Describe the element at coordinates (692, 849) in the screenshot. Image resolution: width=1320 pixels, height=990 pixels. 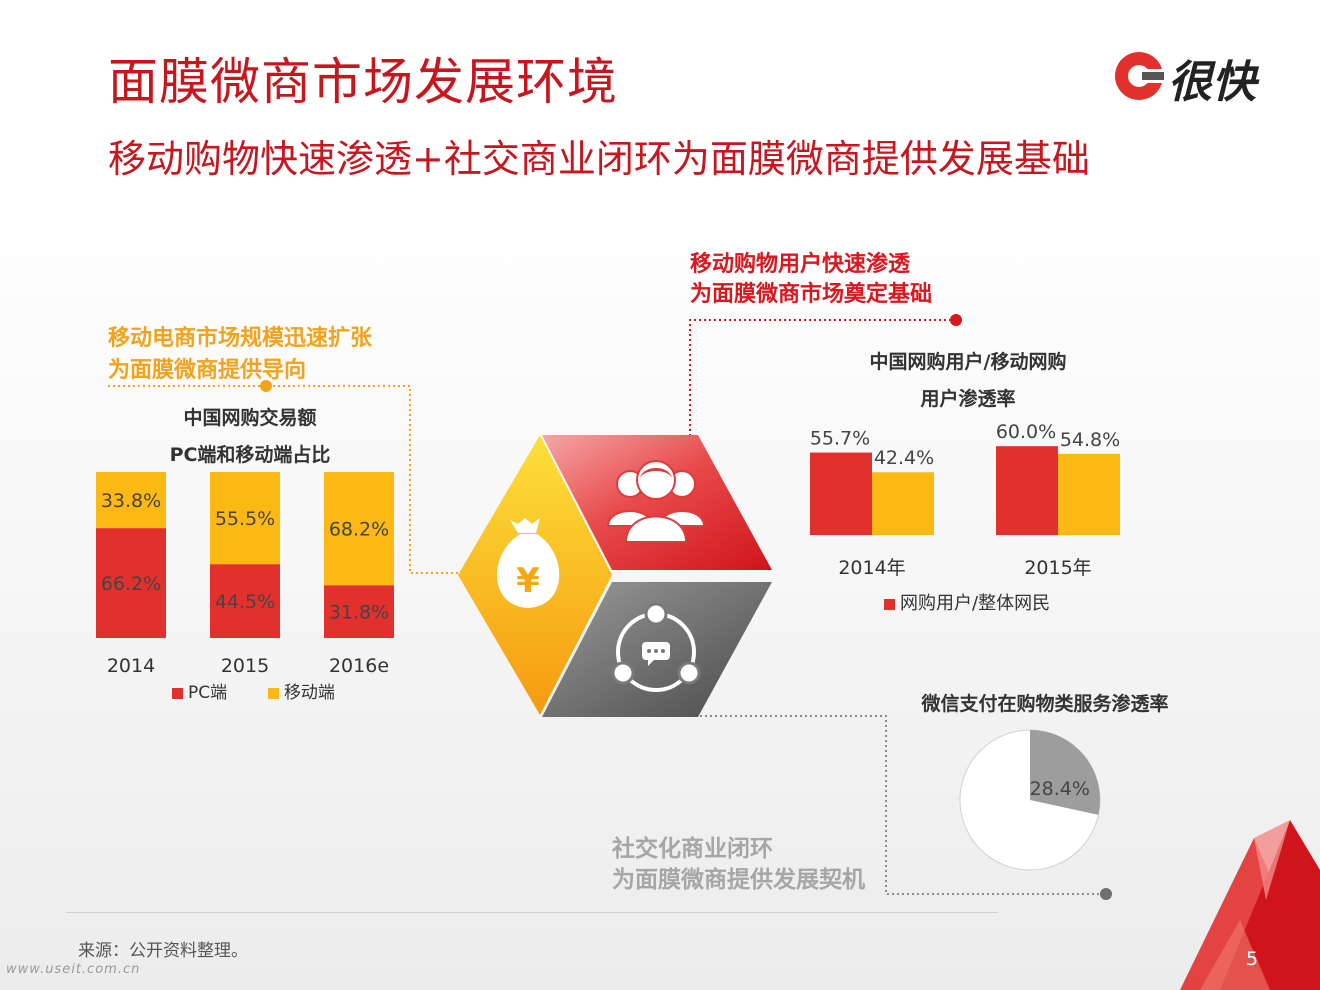
I see `callout-bottom-line1: 社交化商业闭环` at that location.